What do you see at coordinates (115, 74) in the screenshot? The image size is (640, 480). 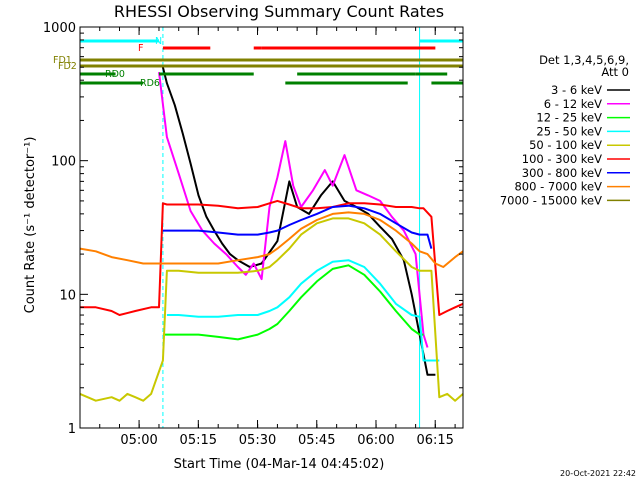 I see `flag-label-rd0: RD0` at bounding box center [115, 74].